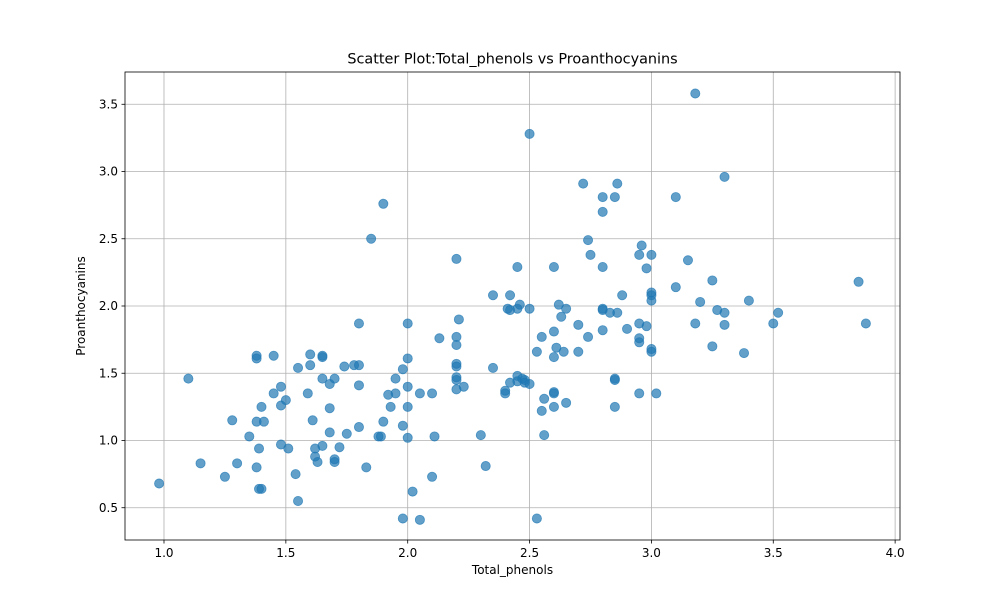  I want to click on x-tick-label: 3.5, so click(773, 553).